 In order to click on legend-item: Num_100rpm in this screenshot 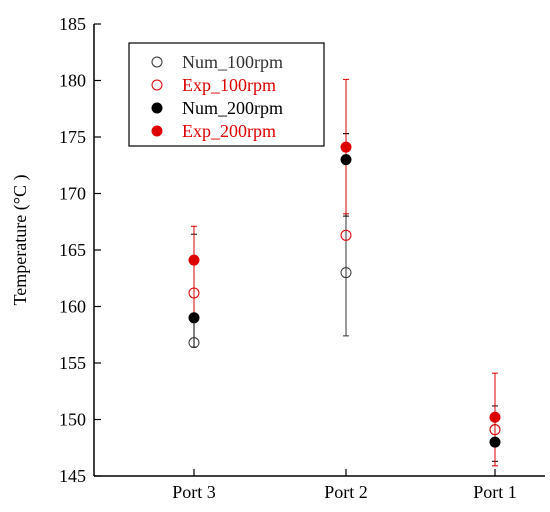, I will do `click(217, 62)`.